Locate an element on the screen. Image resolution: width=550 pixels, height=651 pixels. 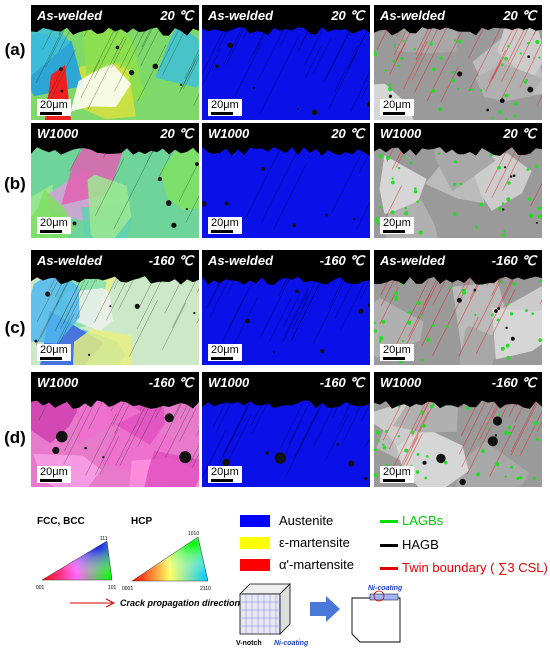
micrograph-panel-ipf: W1000 20 ℃ 20μm is located at coordinates (115, 180).